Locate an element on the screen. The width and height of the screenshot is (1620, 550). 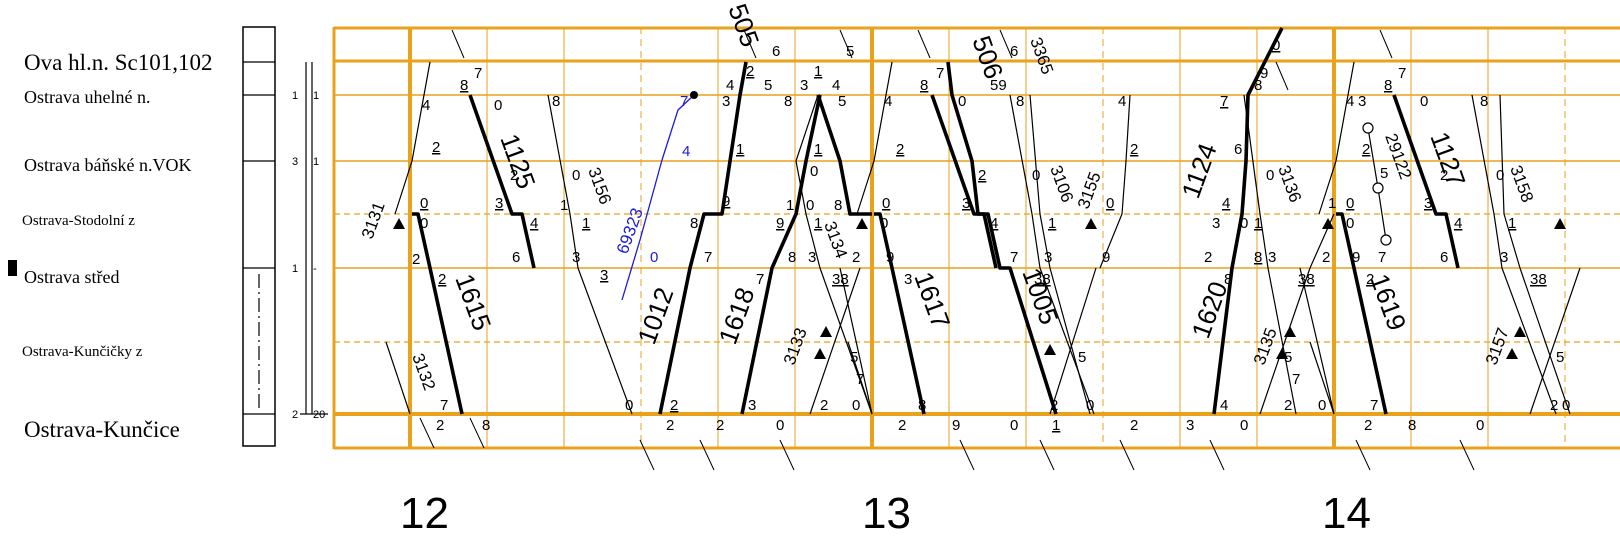
minute-label: 59 is located at coordinates (998, 85).